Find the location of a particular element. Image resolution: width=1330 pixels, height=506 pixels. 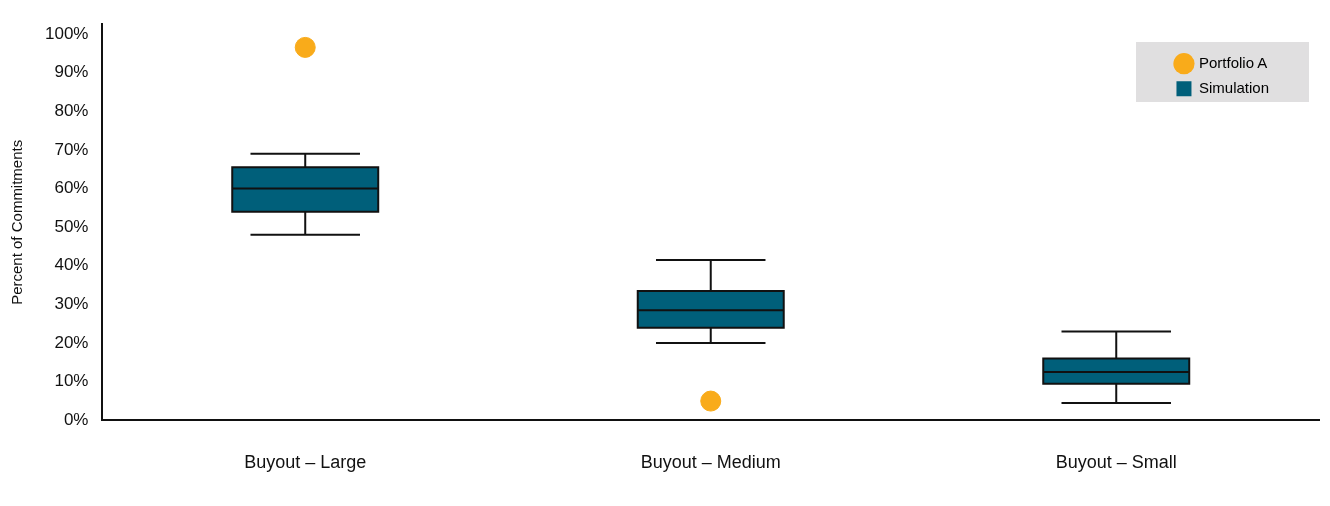

y-tick-label: 40% is located at coordinates (71, 265).